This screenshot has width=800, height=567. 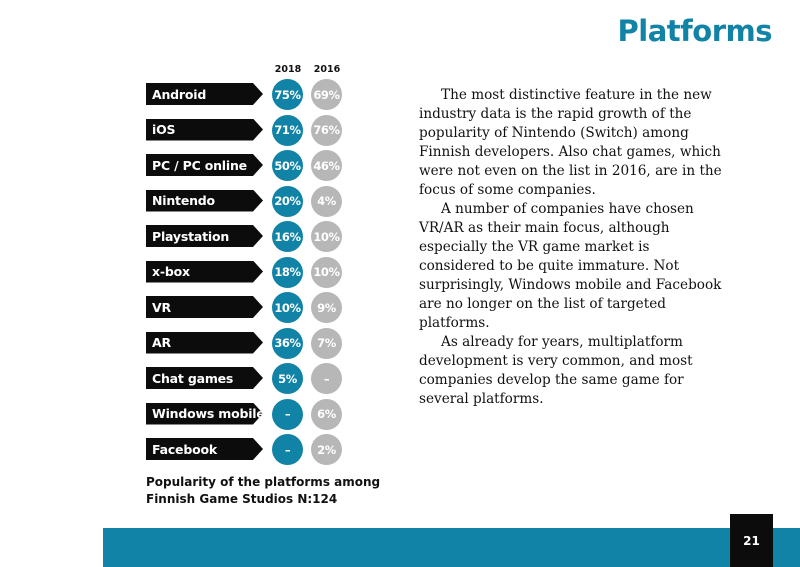 What do you see at coordinates (204, 129) in the screenshot?
I see `platform-label-bar: iOS` at bounding box center [204, 129].